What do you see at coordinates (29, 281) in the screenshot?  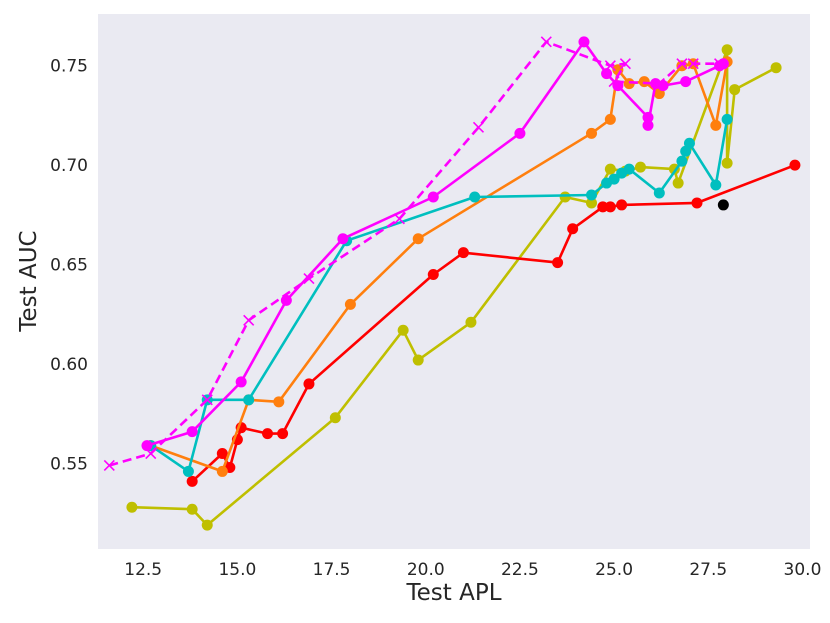 I see `y-axis-label: Test AUC` at bounding box center [29, 281].